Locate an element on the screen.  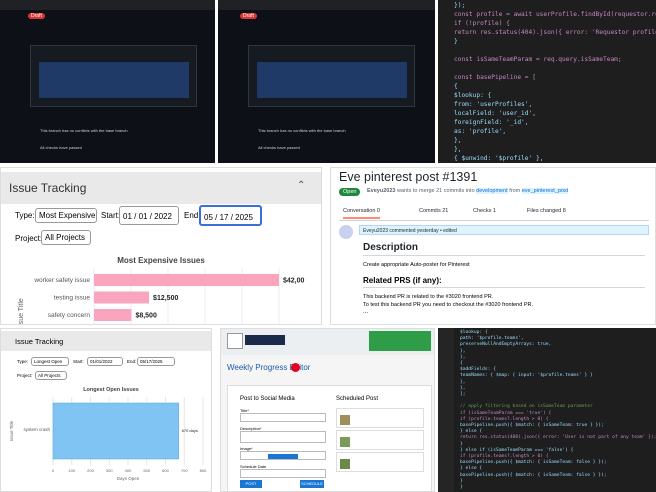
code-line: from: 'userProfiles', is located at coordinates (493, 104).